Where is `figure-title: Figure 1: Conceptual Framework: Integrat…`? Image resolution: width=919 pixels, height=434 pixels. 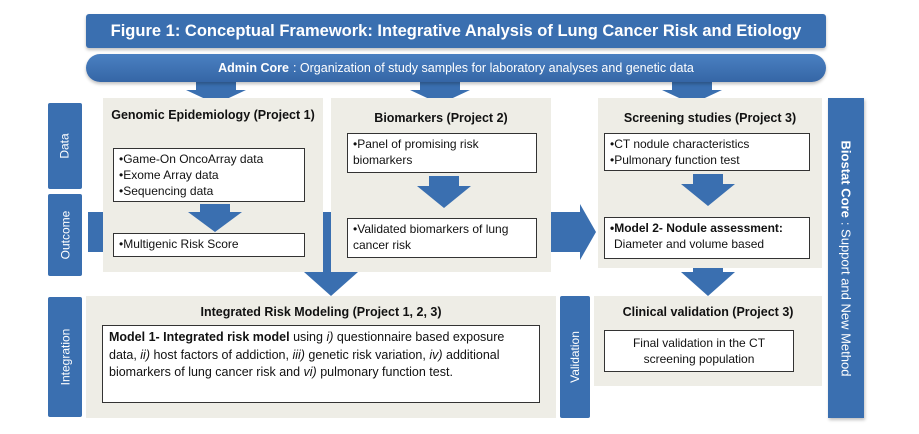 figure-title: Figure 1: Conceptual Framework: Integrat… is located at coordinates (456, 31).